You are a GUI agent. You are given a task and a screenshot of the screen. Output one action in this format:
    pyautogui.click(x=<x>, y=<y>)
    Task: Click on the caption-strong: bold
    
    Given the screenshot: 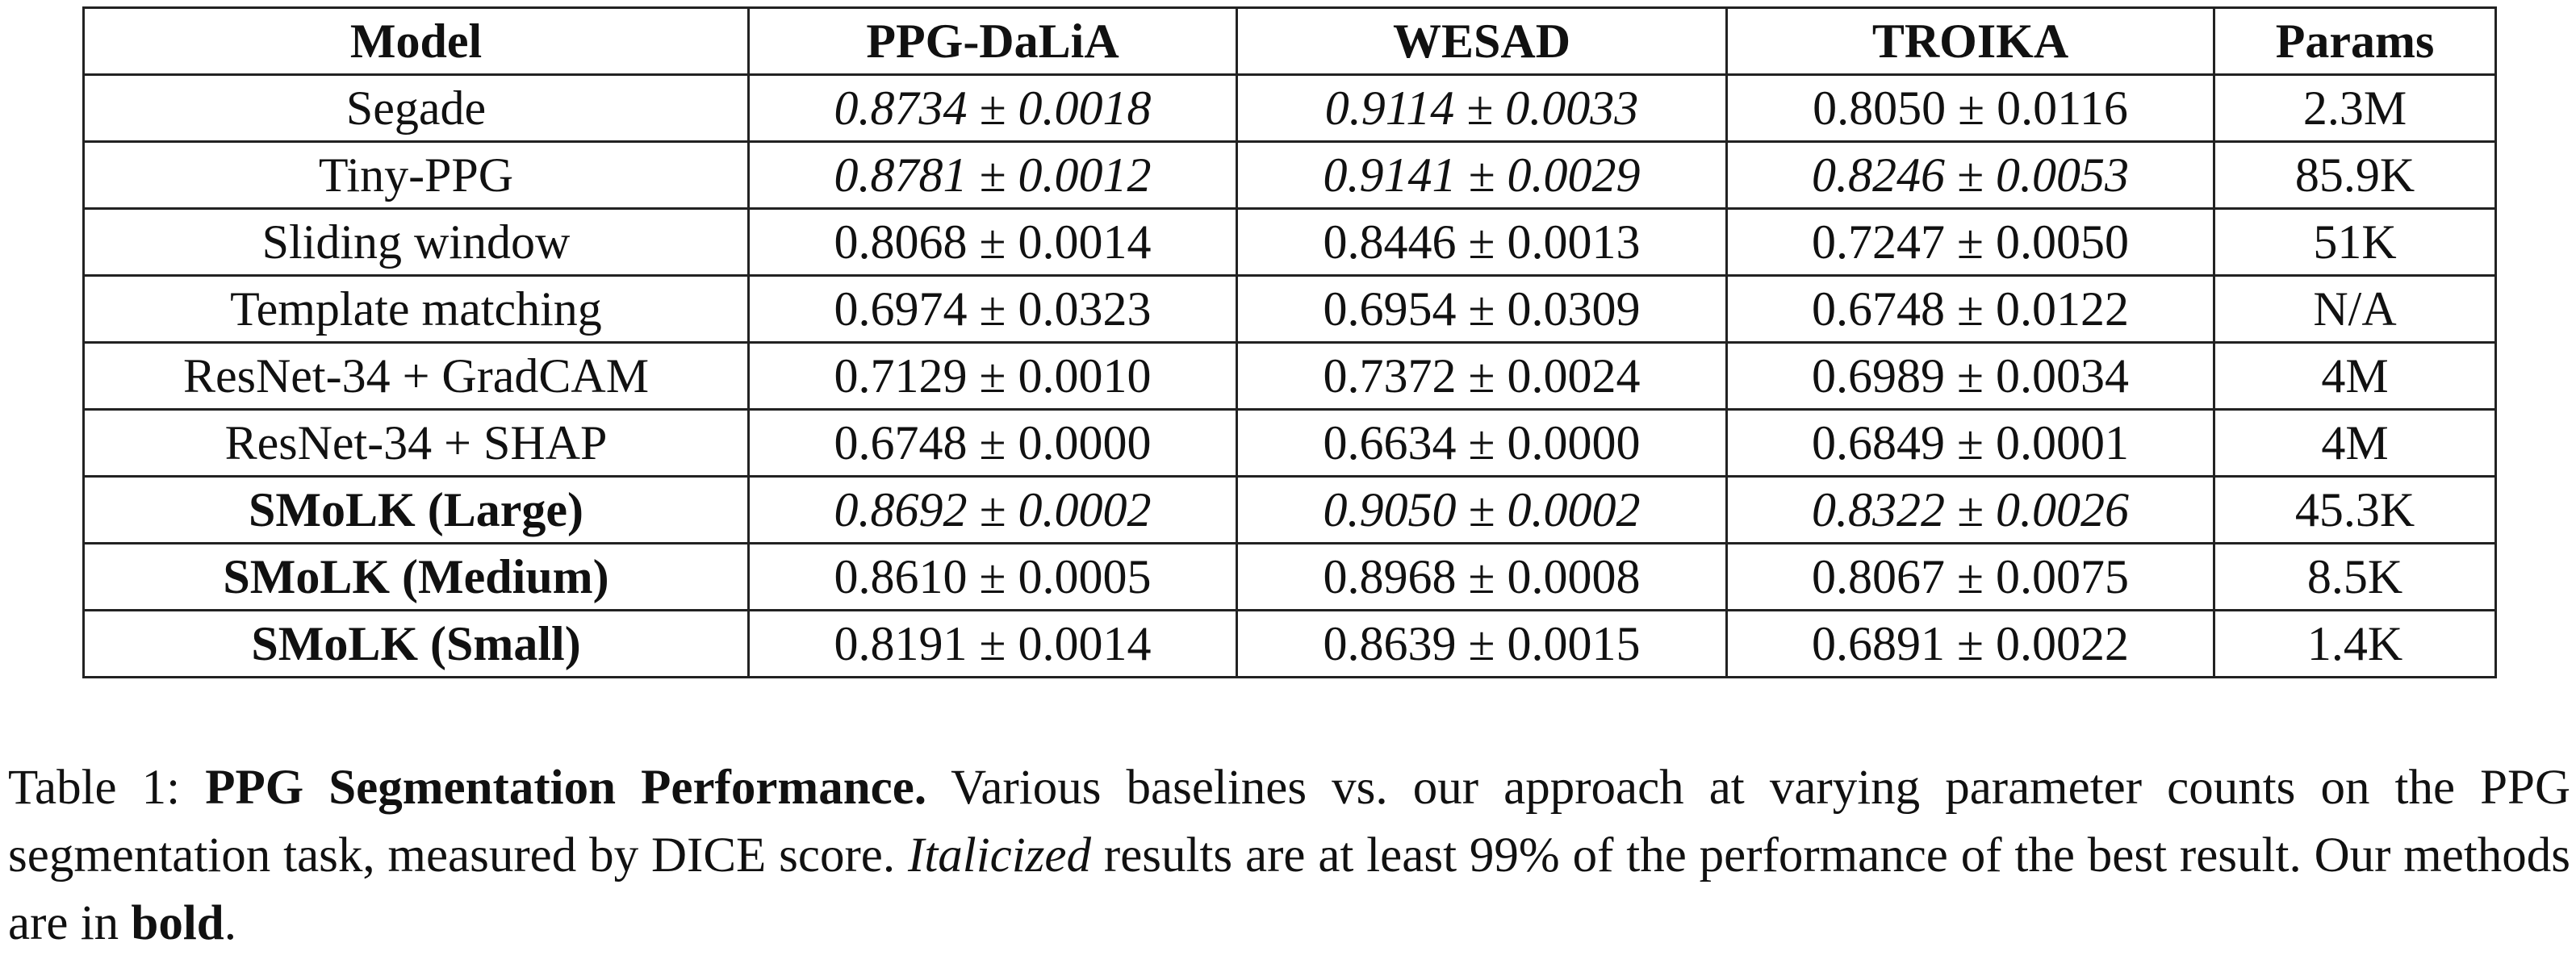 What is the action you would take?
    pyautogui.click(x=177, y=923)
    